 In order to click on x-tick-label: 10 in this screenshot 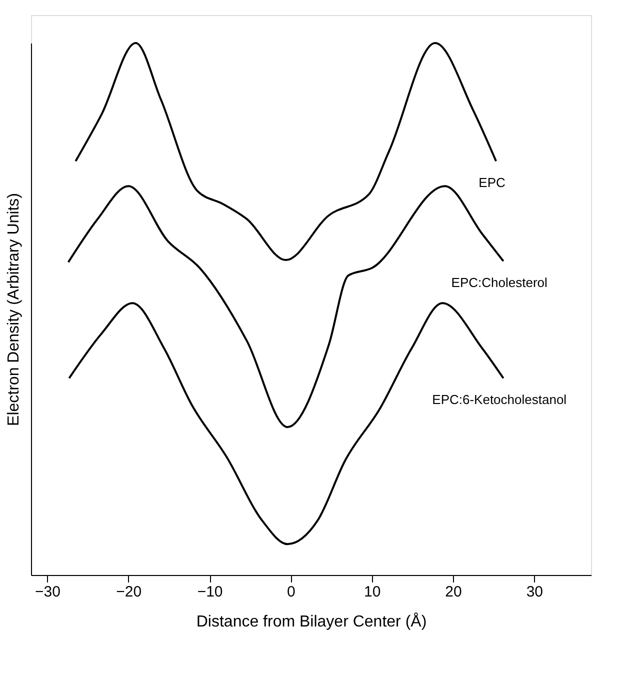, I will do `click(372, 592)`.